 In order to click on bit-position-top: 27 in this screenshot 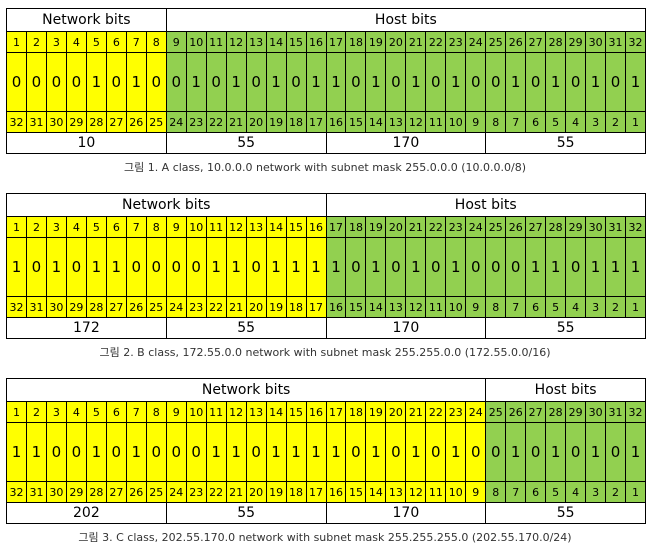, I will do `click(536, 412)`.